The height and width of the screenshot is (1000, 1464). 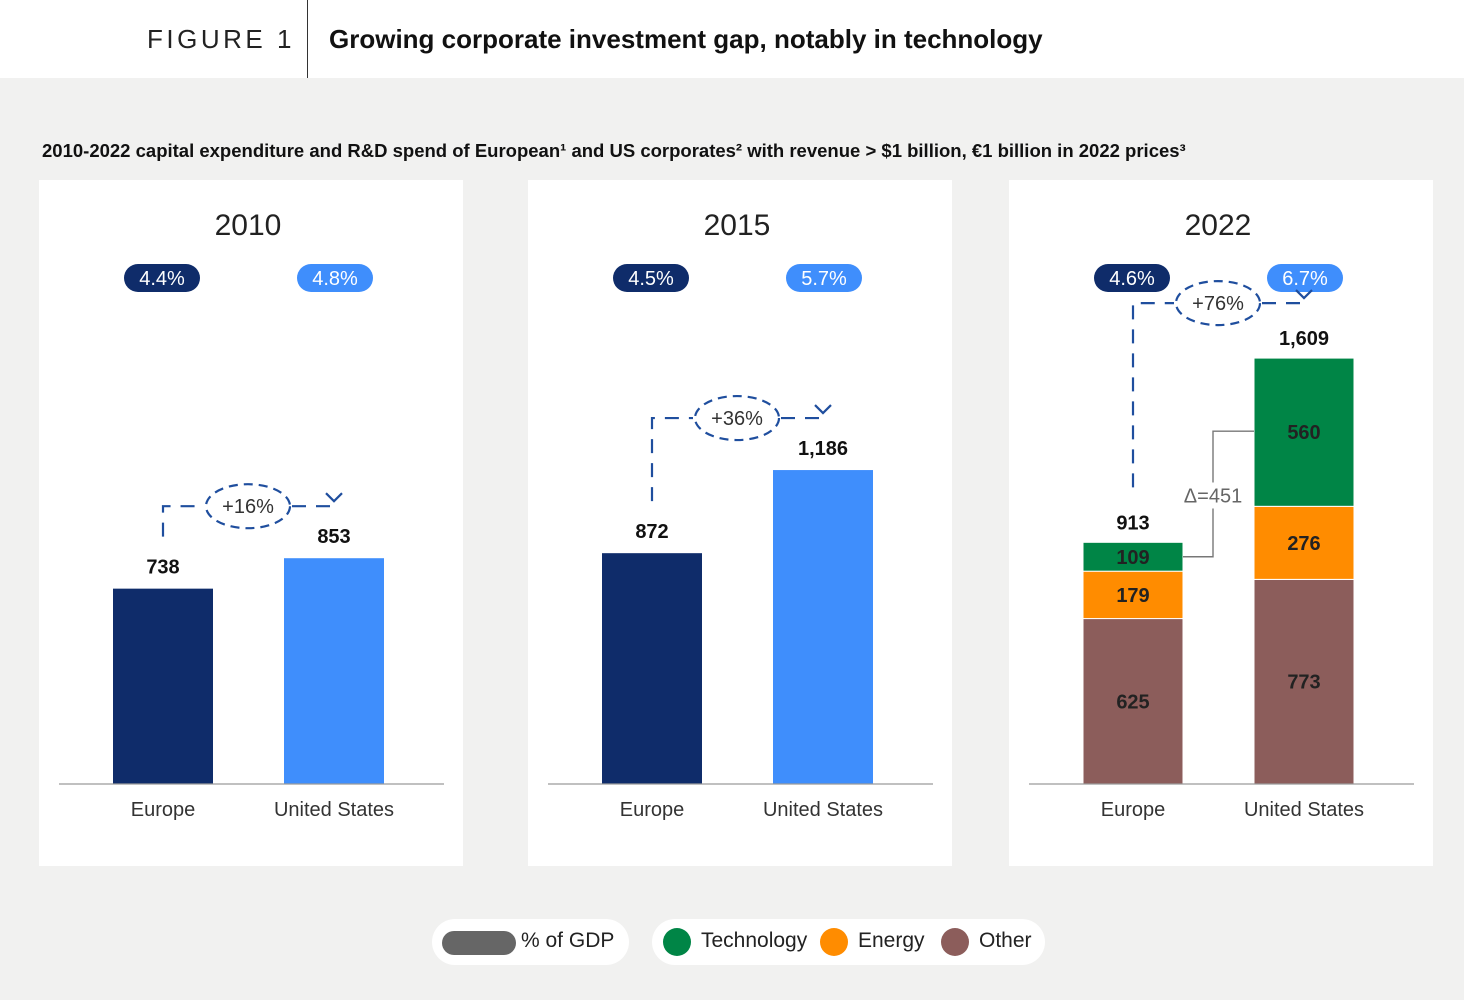 I want to click on gdp-pill-label: 5.7%, so click(x=824, y=279).